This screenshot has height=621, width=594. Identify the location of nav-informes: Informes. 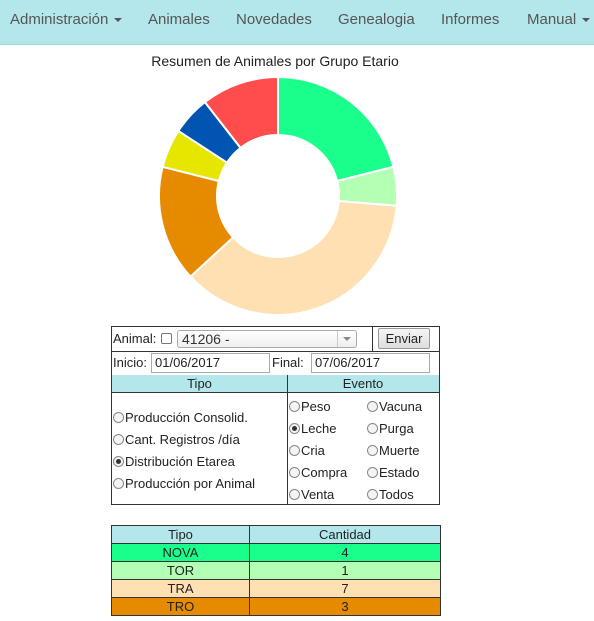
(470, 19).